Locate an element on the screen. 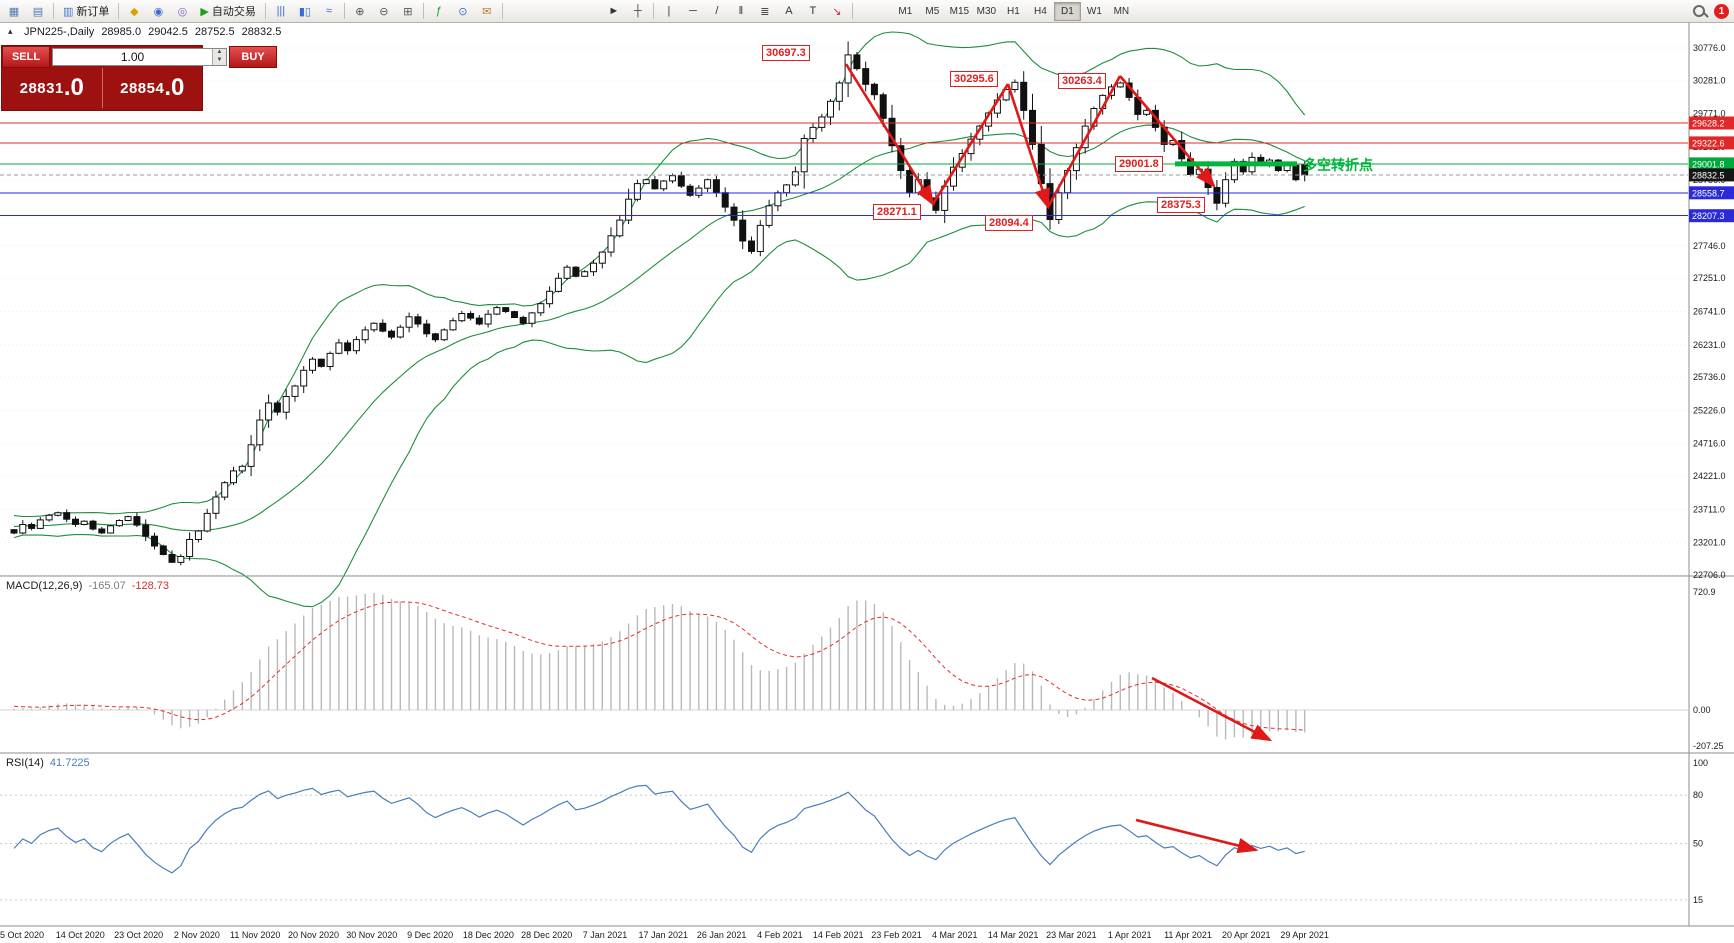 This screenshot has height=943, width=1734. price-annotation: 29001.8 is located at coordinates (1139, 164).